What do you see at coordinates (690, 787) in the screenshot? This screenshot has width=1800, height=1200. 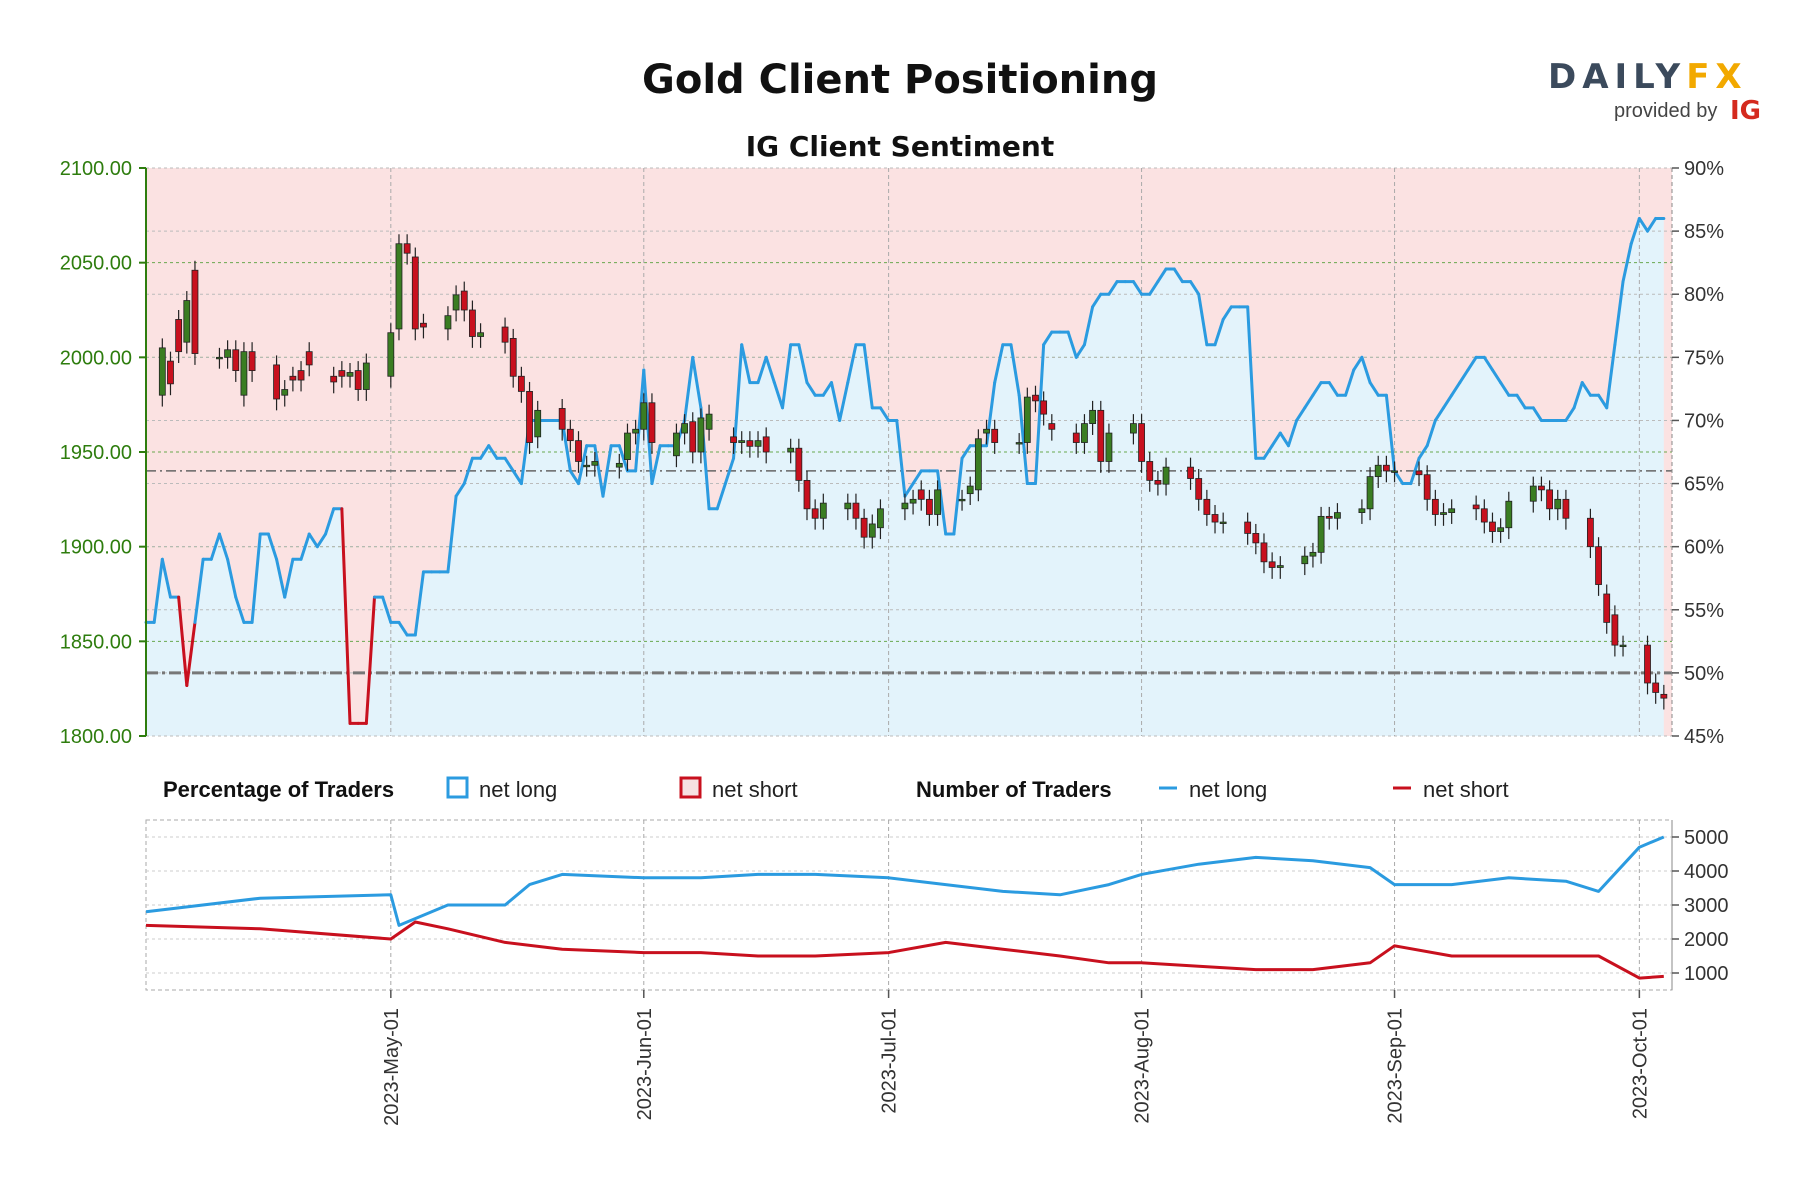 I see `legend-pct-short-swatch` at bounding box center [690, 787].